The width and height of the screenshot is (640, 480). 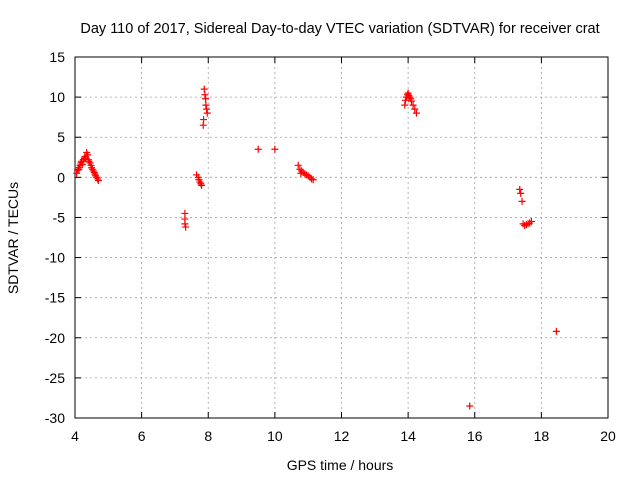 I want to click on x-tick-label: 12, so click(x=342, y=436).